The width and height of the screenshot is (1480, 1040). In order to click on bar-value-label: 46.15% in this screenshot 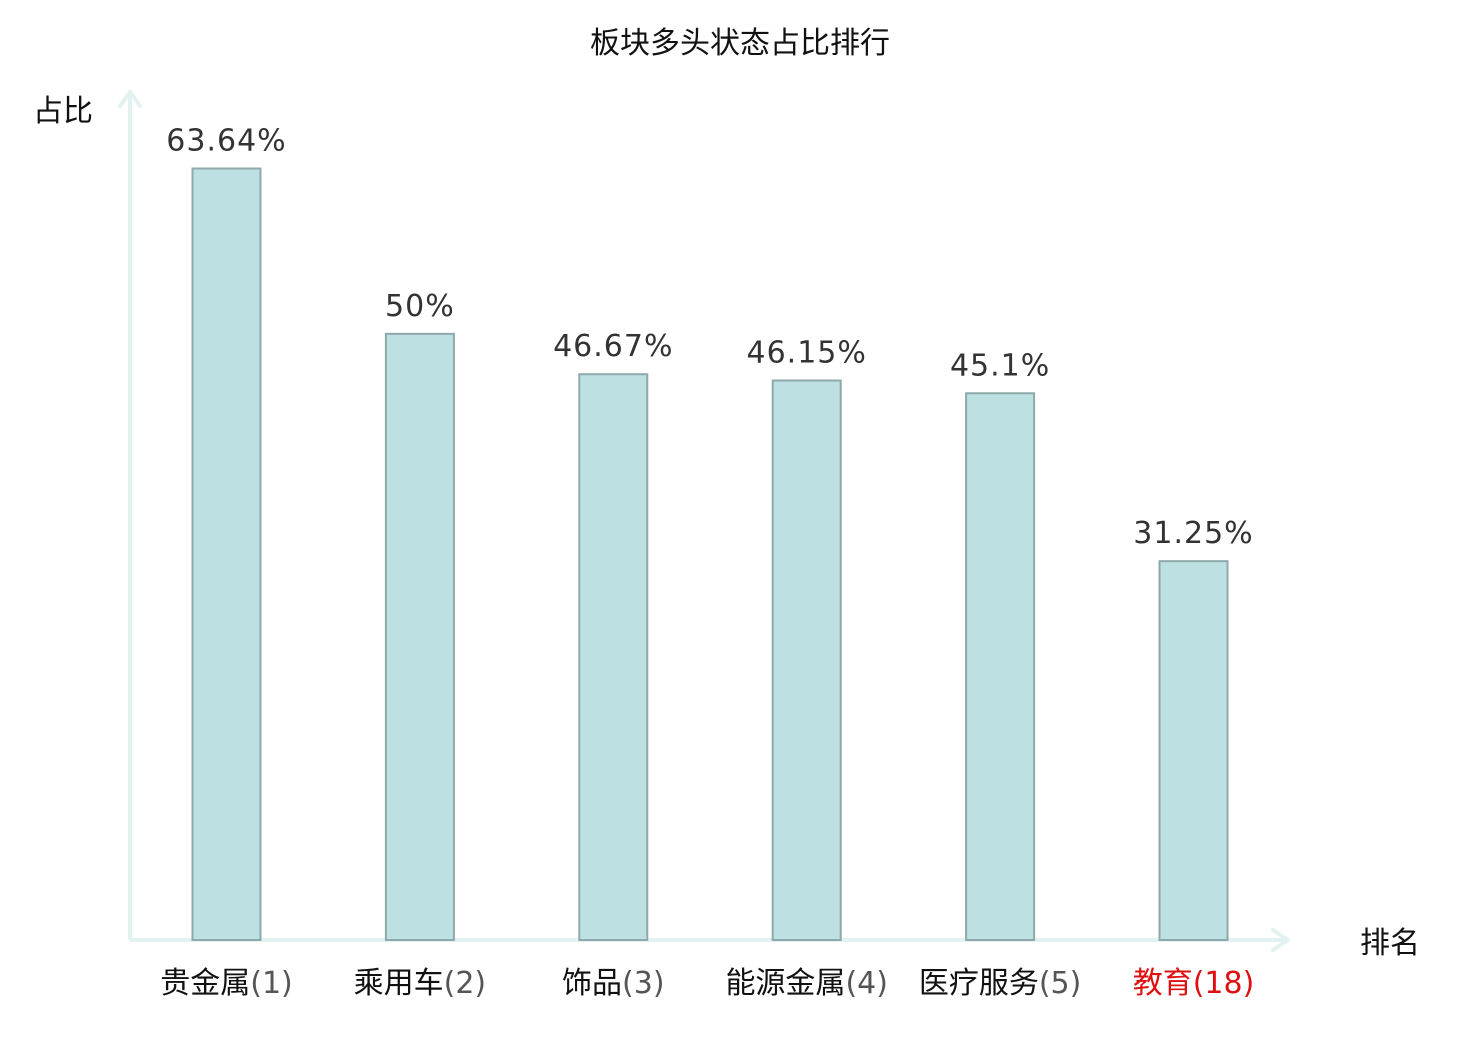, I will do `click(807, 353)`.